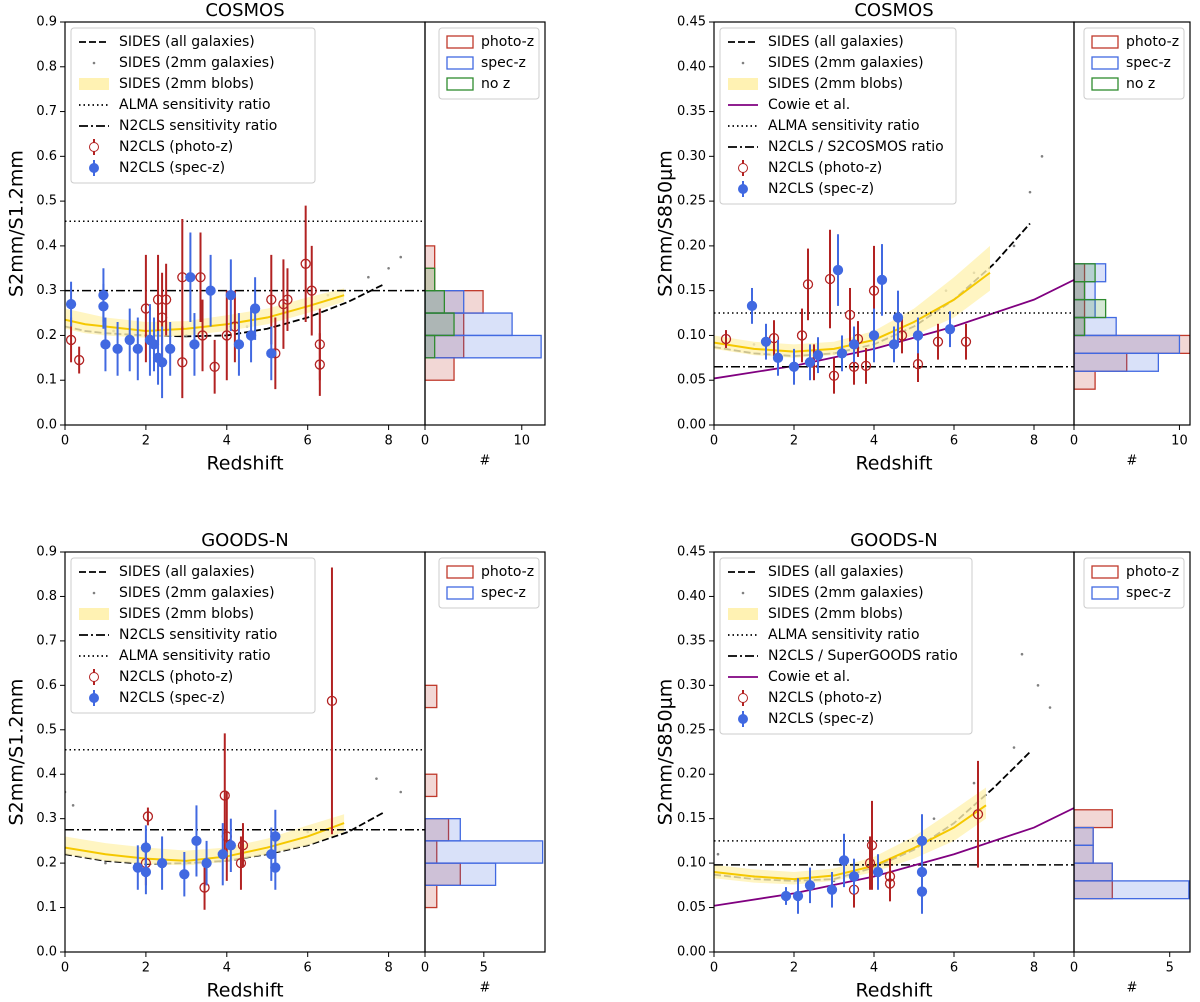 This screenshot has width=1200, height=1002. I want to click on legend-label: N2CLS sensitivity ratio, so click(198, 126).